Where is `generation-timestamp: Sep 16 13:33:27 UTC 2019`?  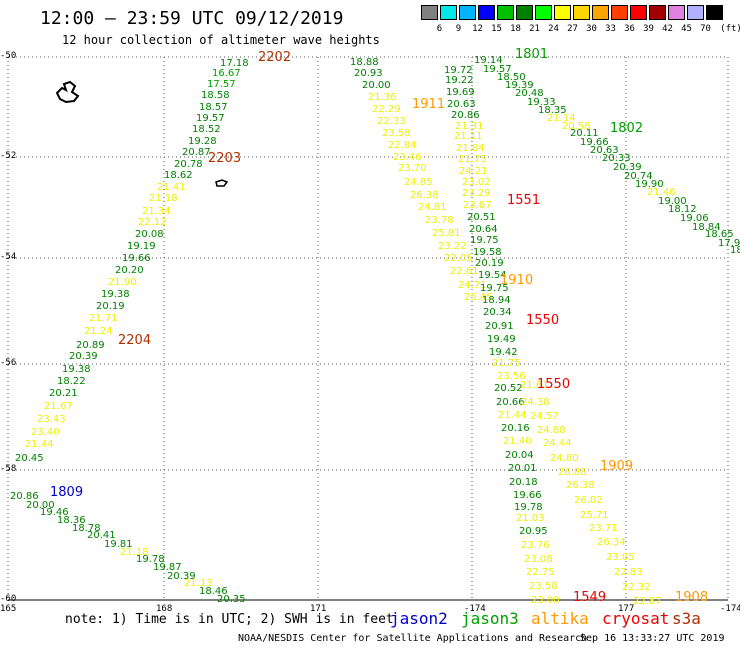 generation-timestamp: Sep 16 13:33:27 UTC 2019 is located at coordinates (652, 638).